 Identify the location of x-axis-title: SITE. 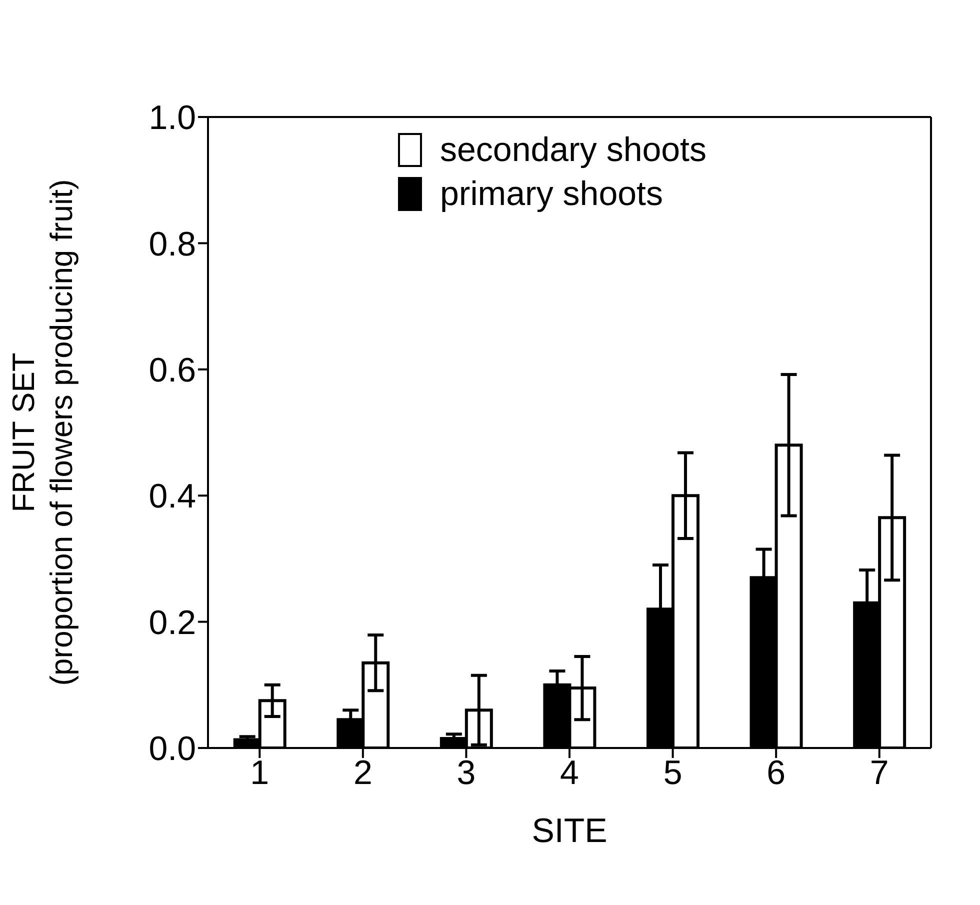
(570, 831).